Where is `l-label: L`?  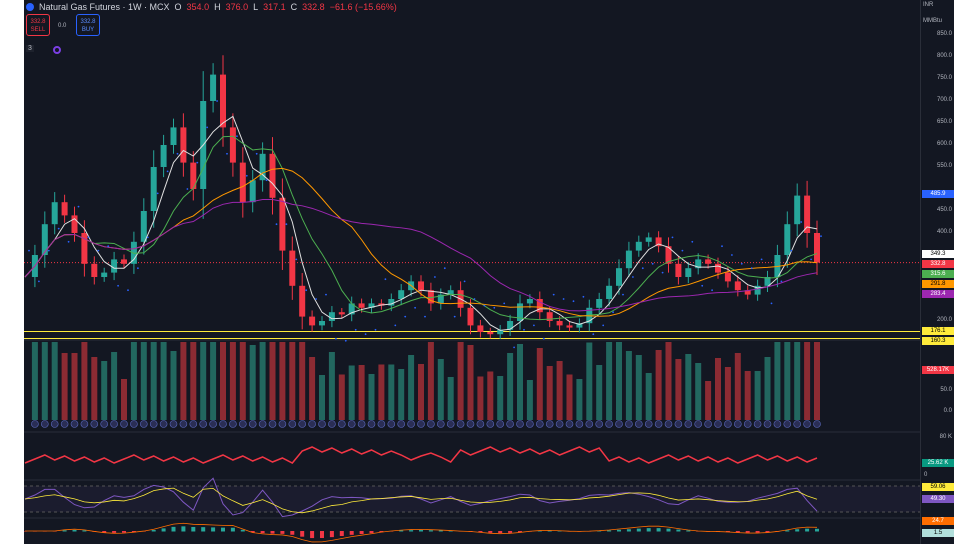 l-label: L is located at coordinates (256, 7).